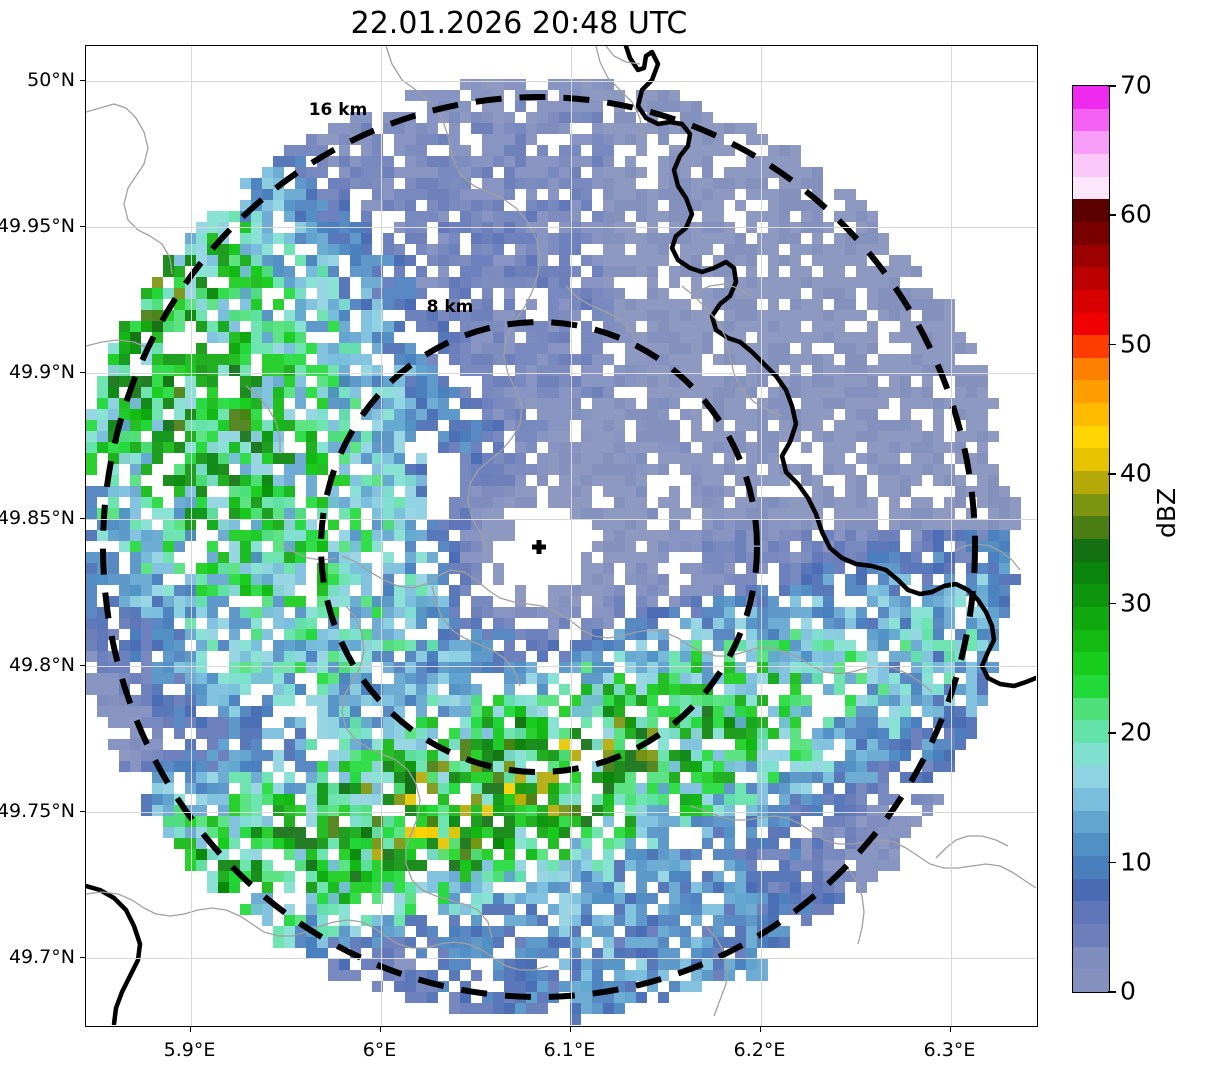  What do you see at coordinates (1136, 473) in the screenshot?
I see `colorbar-tick-label: 40` at bounding box center [1136, 473].